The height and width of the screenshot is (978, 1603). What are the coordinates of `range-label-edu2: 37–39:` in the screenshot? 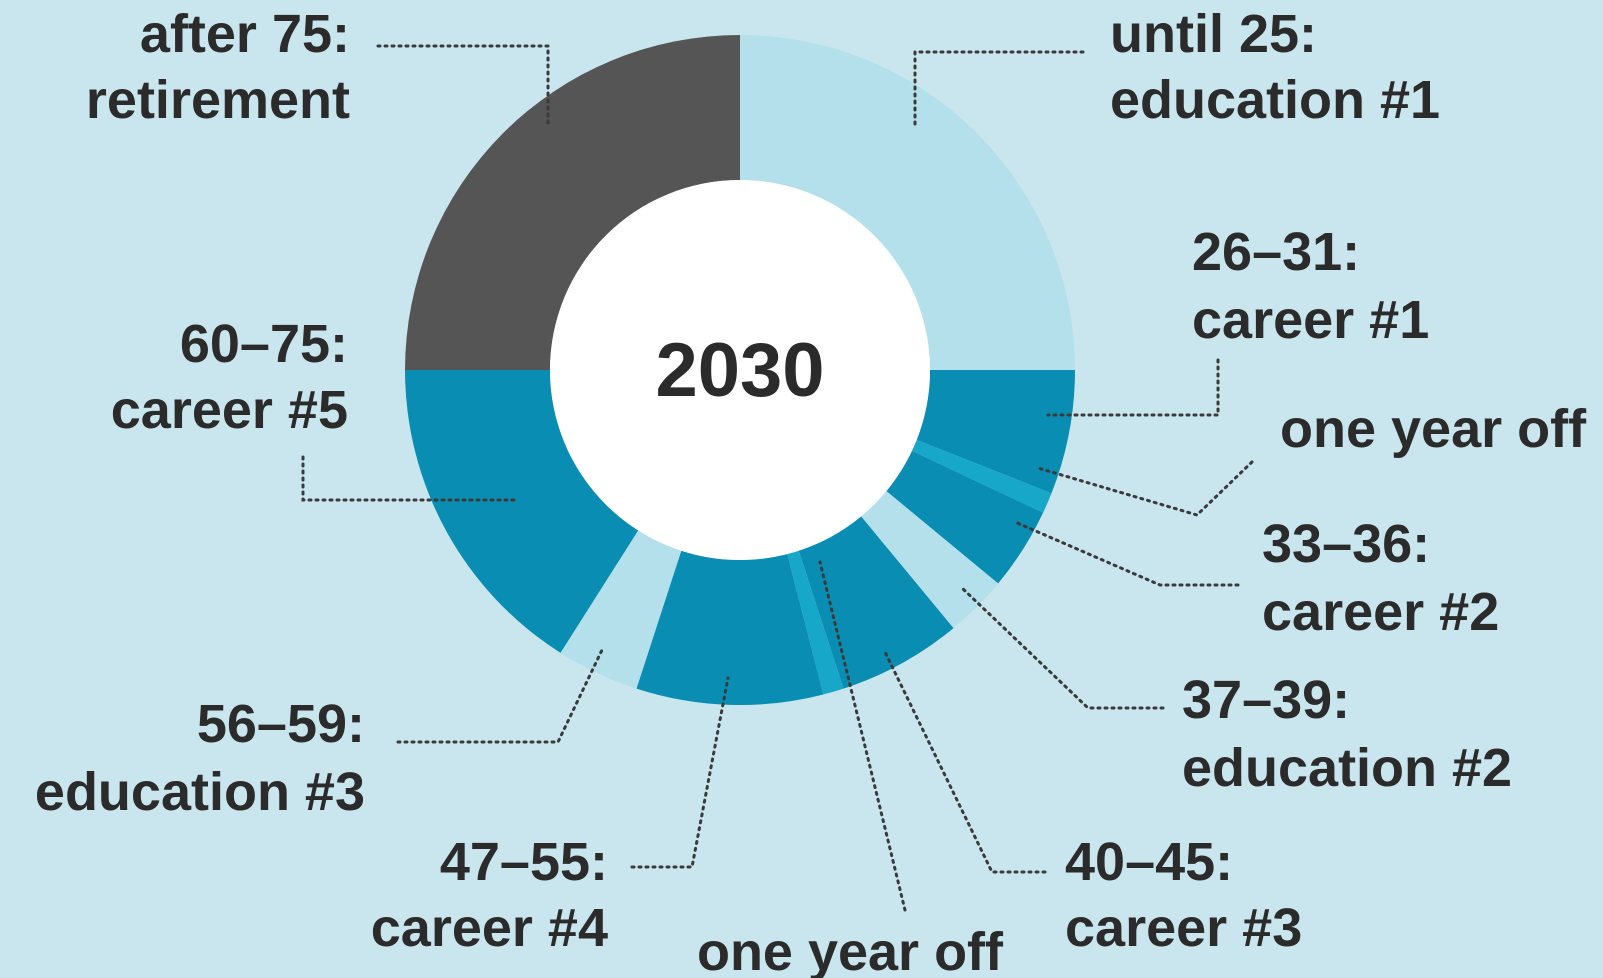 It's located at (1266, 700).